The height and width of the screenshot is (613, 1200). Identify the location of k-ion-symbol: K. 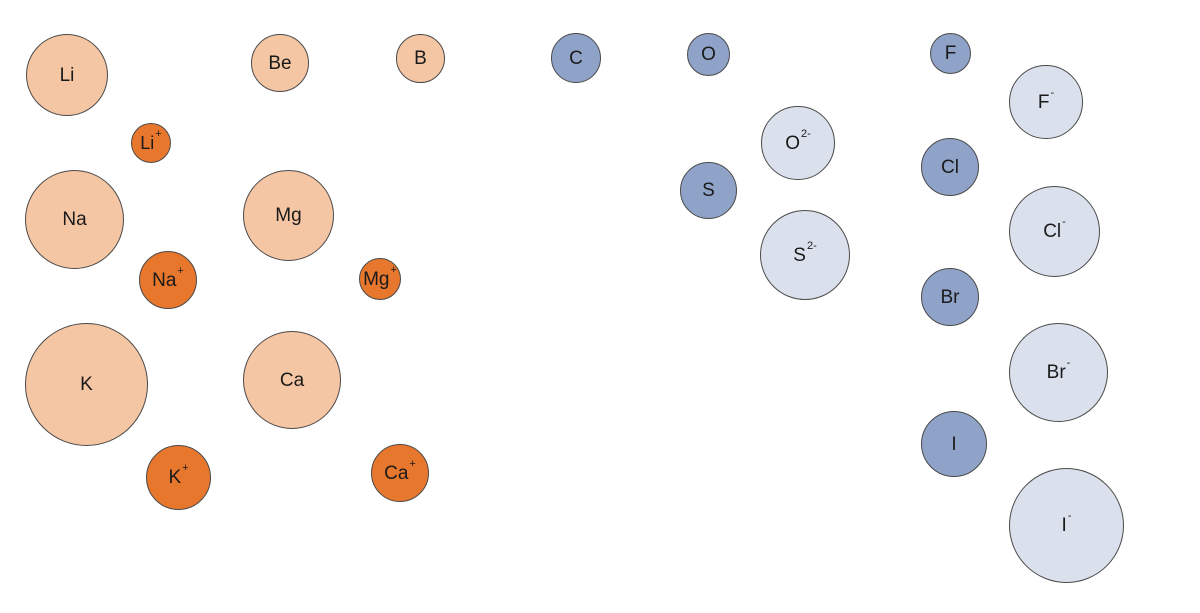
(175, 477).